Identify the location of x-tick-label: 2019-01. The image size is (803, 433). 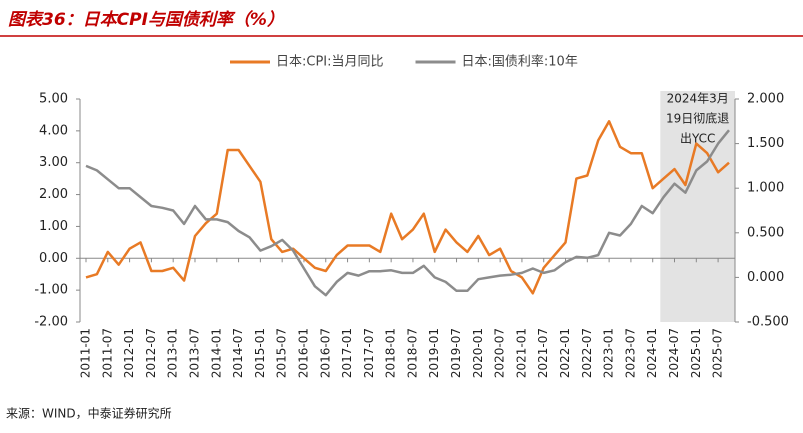
(434, 353).